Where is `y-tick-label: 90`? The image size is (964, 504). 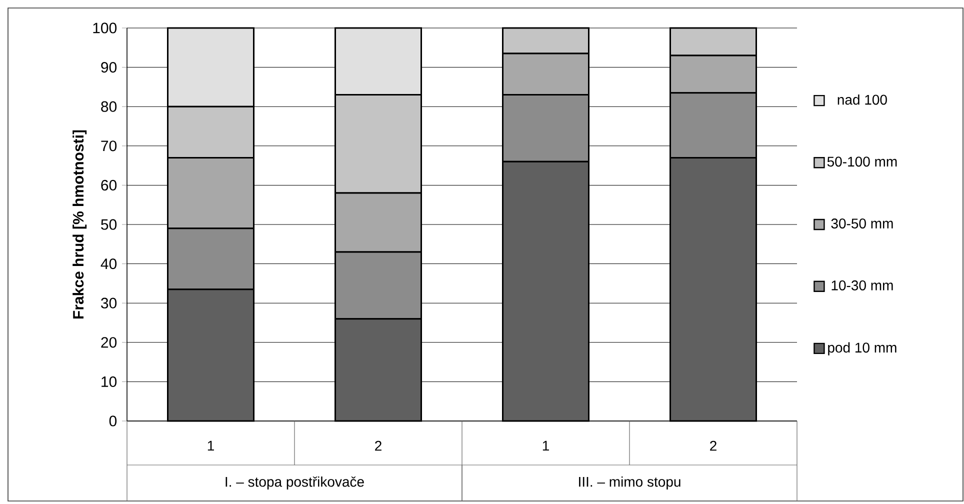 y-tick-label: 90 is located at coordinates (109, 67).